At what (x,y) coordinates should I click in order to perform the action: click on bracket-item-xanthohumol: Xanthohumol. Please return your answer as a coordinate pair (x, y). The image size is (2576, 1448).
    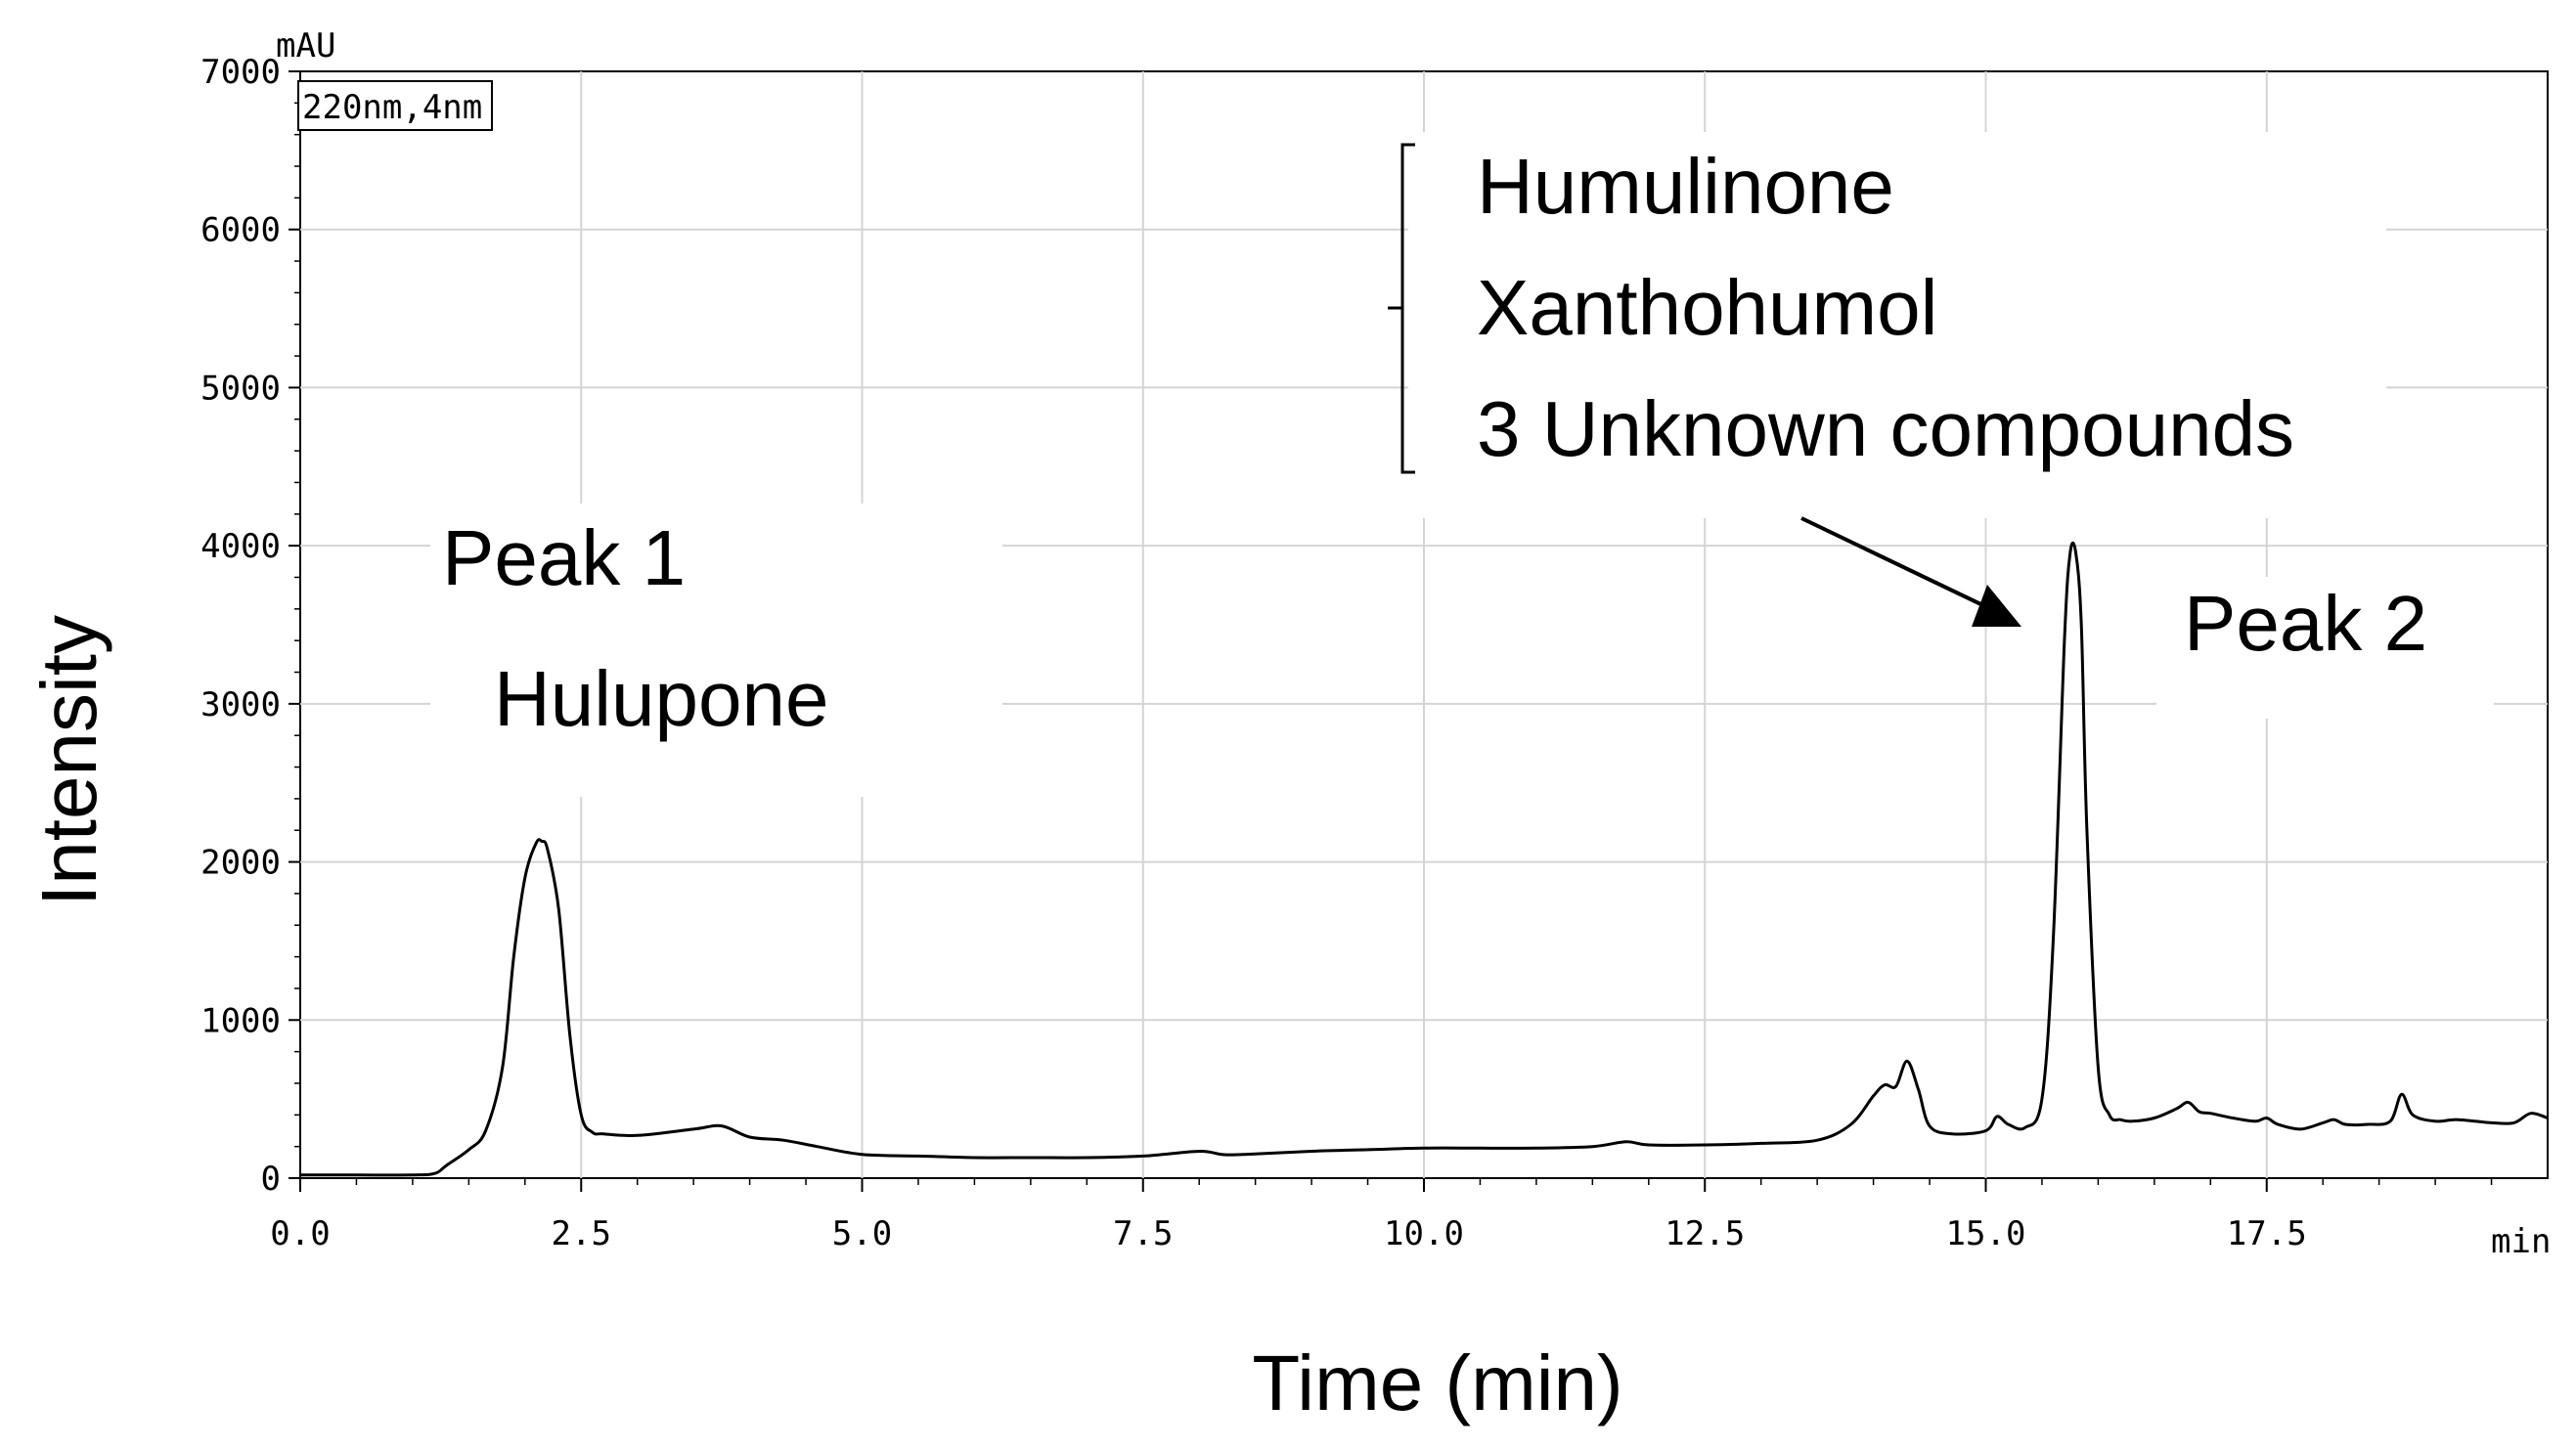
    Looking at the image, I should click on (1707, 307).